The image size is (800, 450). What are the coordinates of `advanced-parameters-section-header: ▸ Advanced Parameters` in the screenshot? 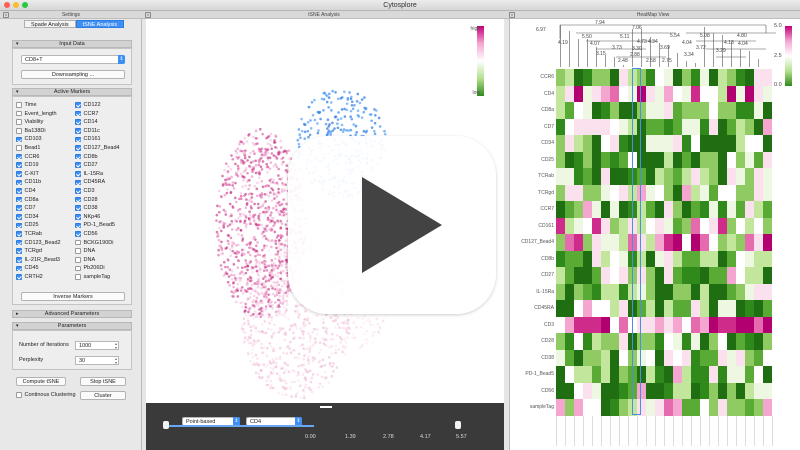 It's located at (72, 314).